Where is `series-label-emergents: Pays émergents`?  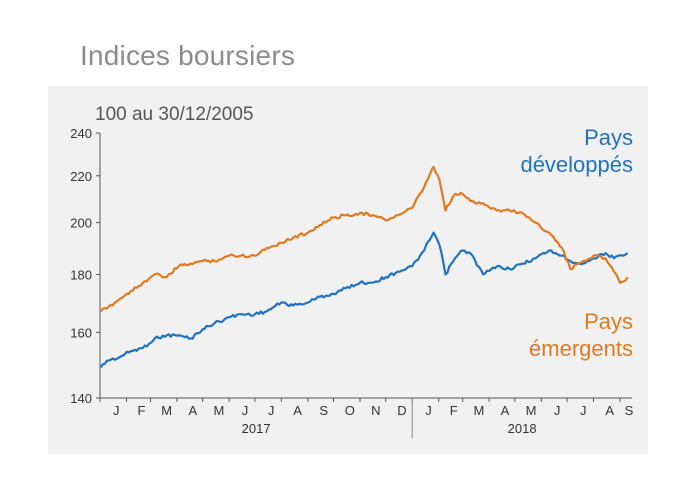 series-label-emergents: Pays émergents is located at coordinates (533, 335).